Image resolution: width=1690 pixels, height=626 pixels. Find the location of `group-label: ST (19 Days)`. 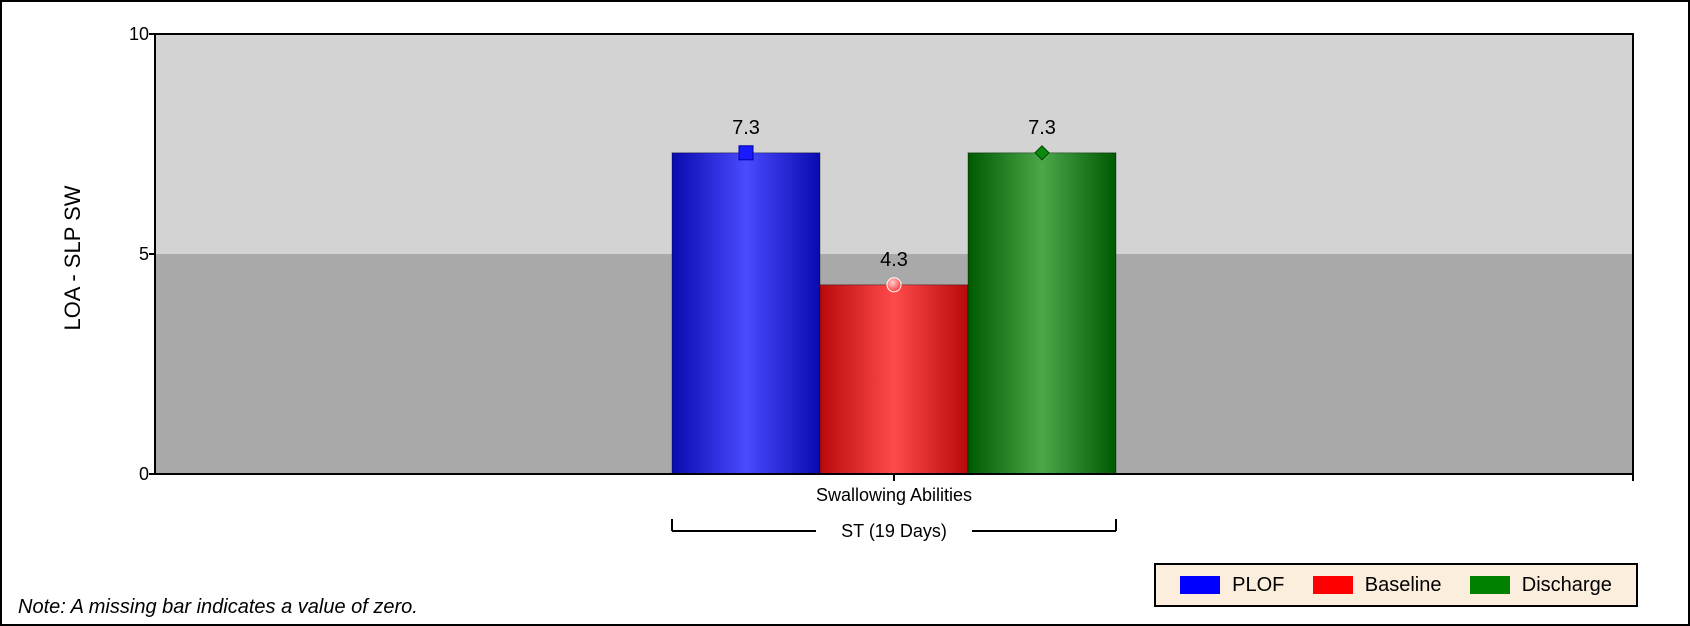

group-label: ST (19 Days) is located at coordinates (894, 531).